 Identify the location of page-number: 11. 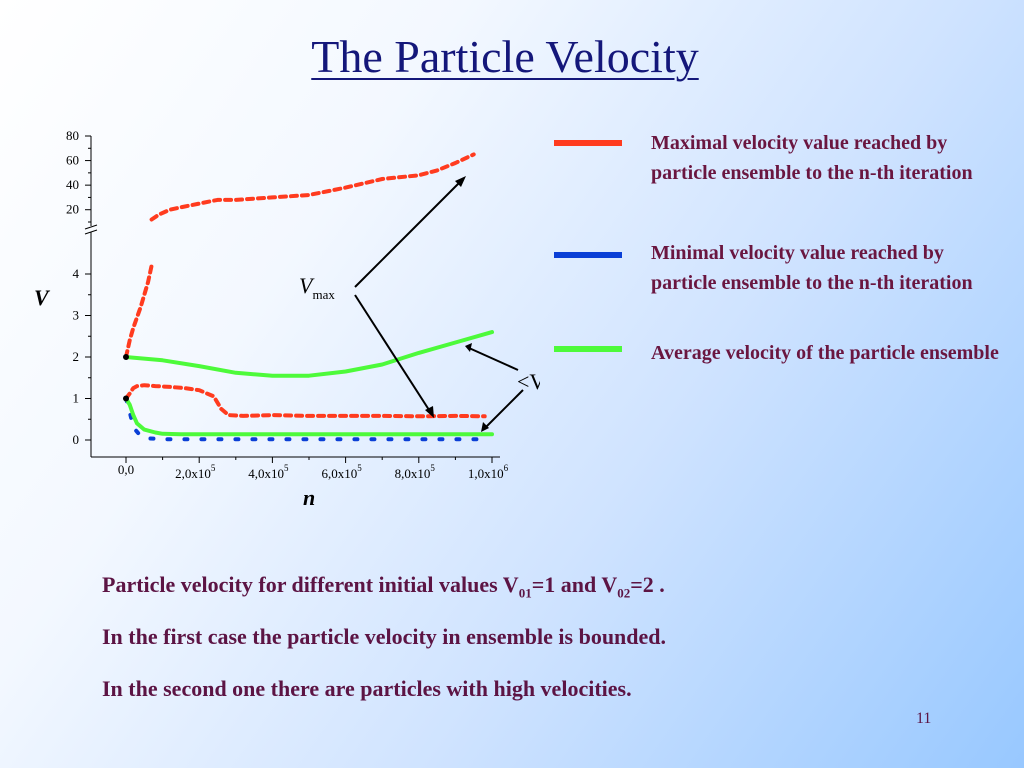
(924, 718).